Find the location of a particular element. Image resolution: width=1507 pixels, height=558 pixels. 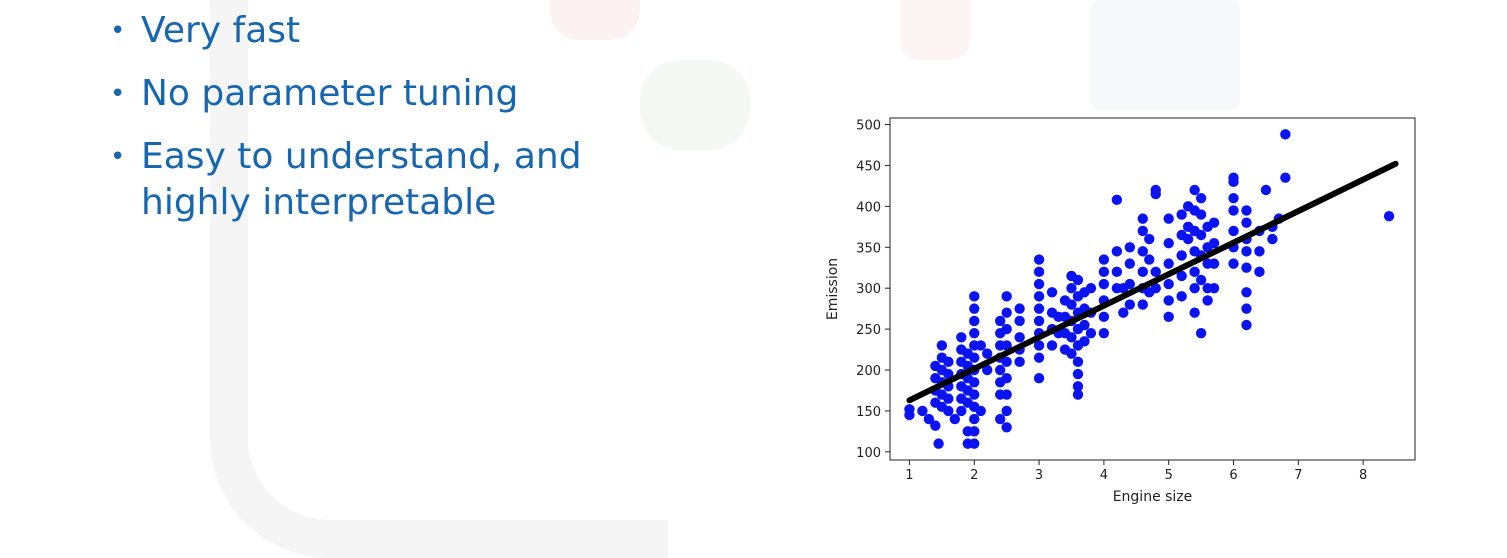

y-tick-label: 350 is located at coordinates (868, 248).